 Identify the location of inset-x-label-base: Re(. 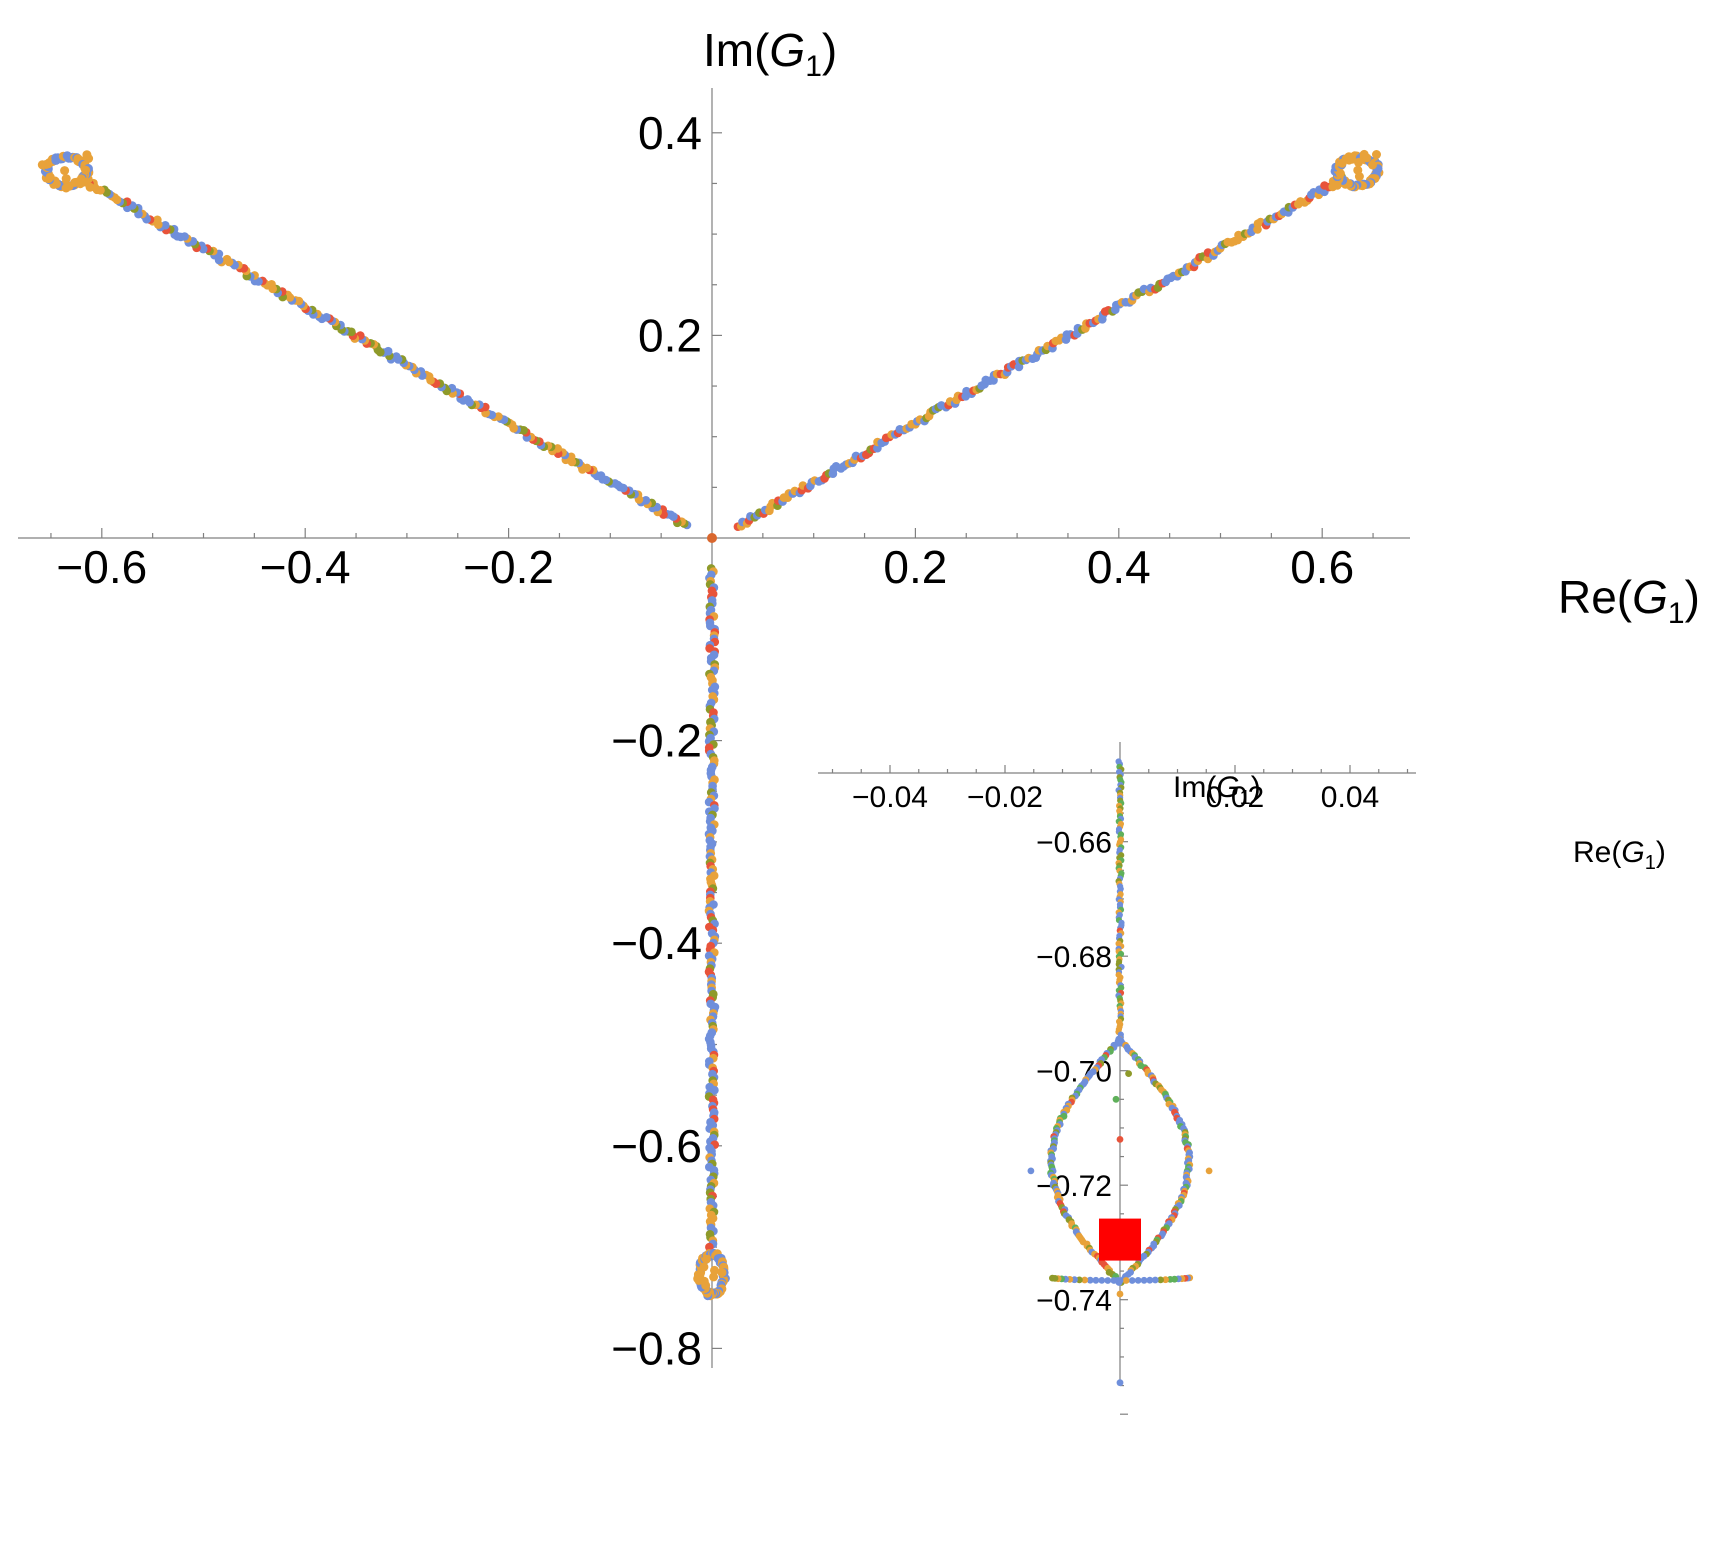
(1597, 852).